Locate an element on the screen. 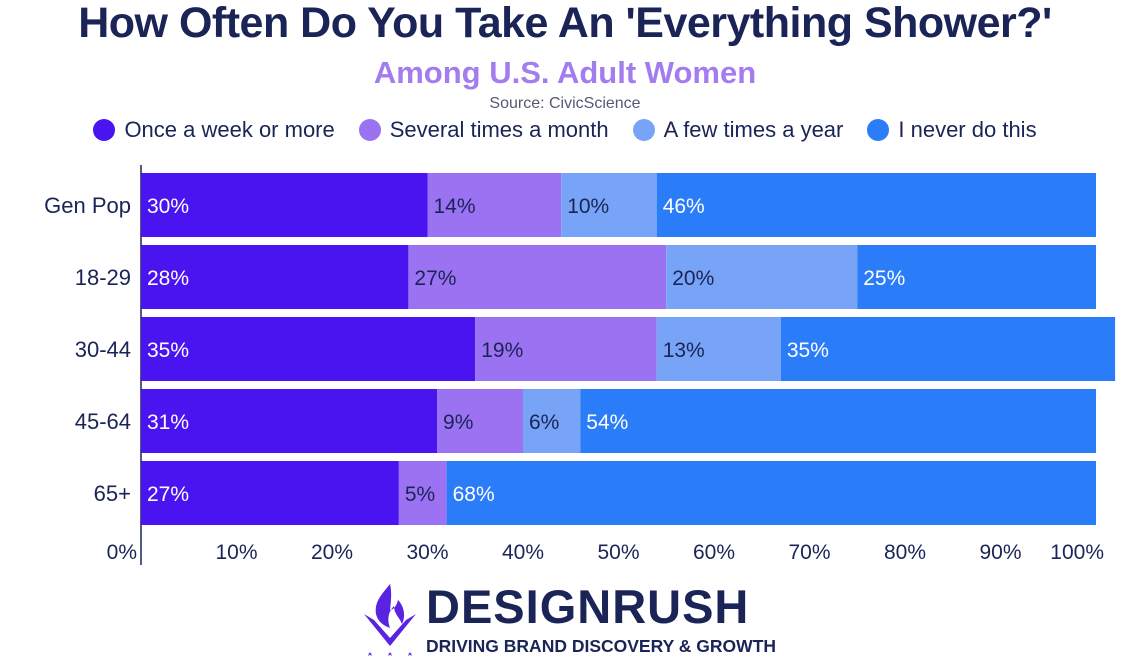 The image size is (1130, 669). data-label: 25% is located at coordinates (884, 278).